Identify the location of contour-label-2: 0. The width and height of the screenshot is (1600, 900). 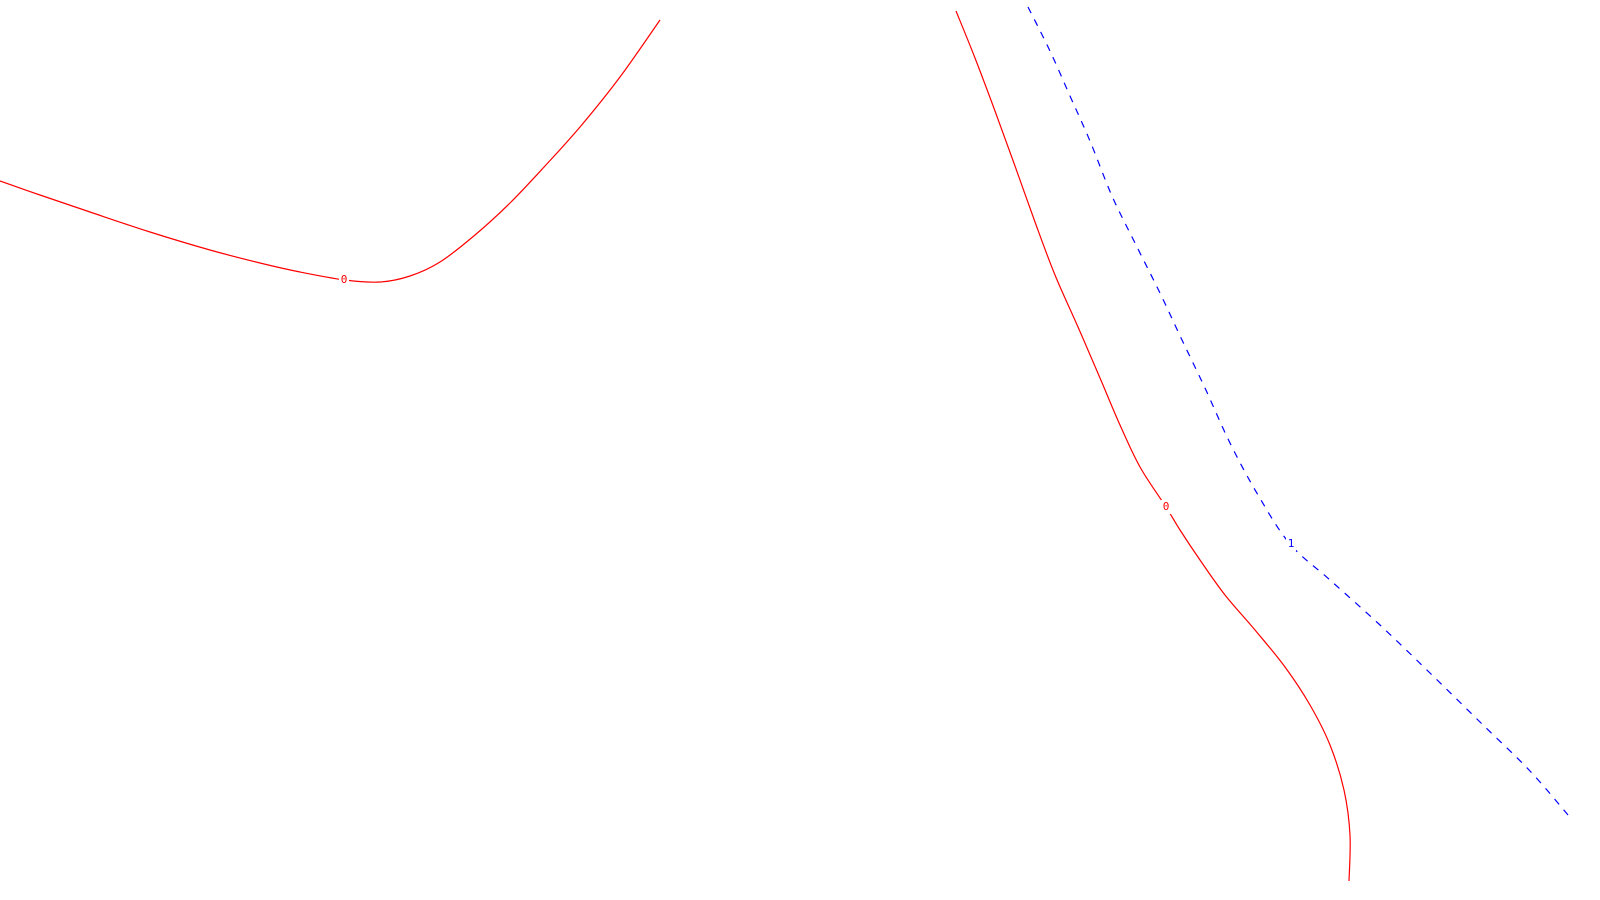
(1166, 506).